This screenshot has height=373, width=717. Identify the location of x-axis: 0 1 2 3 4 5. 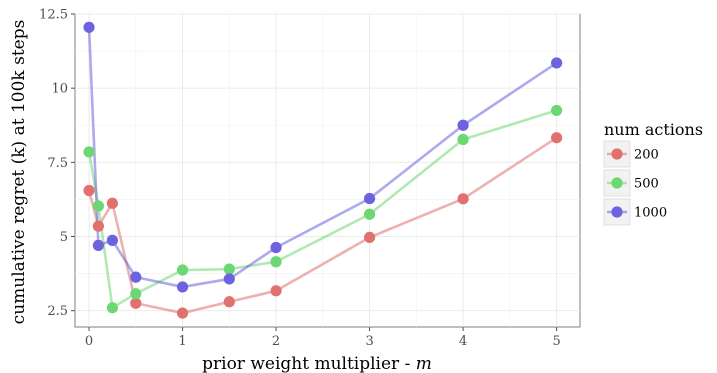
(323, 338).